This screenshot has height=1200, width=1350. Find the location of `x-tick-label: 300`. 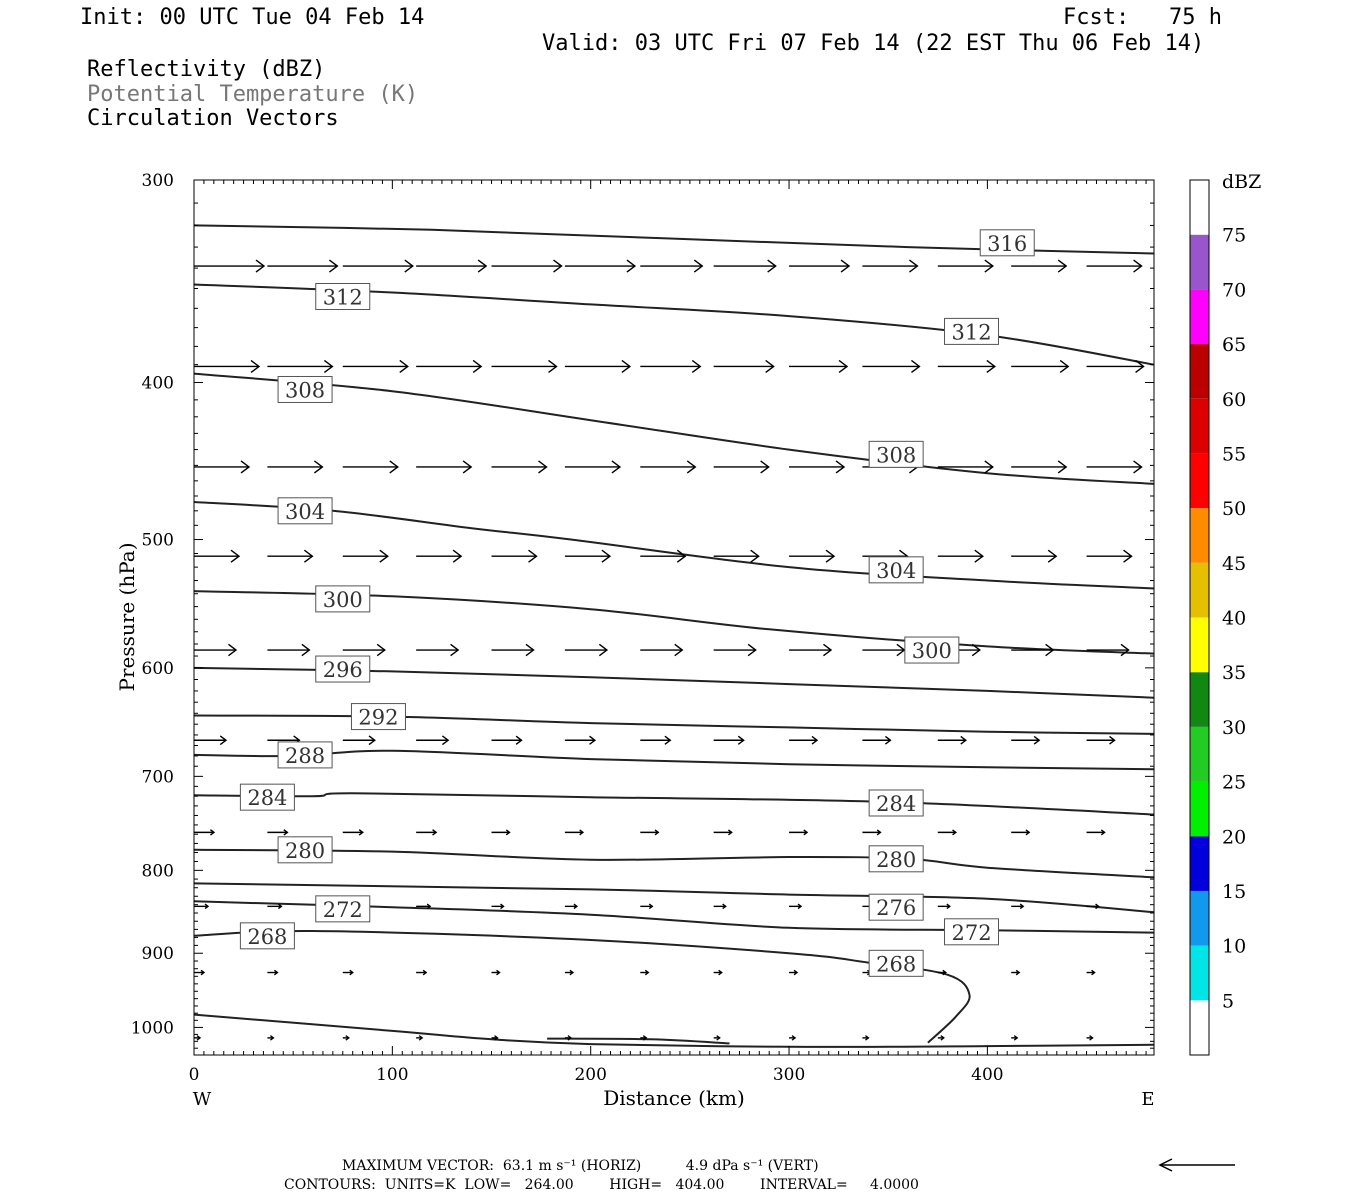

x-tick-label: 300 is located at coordinates (789, 1075).